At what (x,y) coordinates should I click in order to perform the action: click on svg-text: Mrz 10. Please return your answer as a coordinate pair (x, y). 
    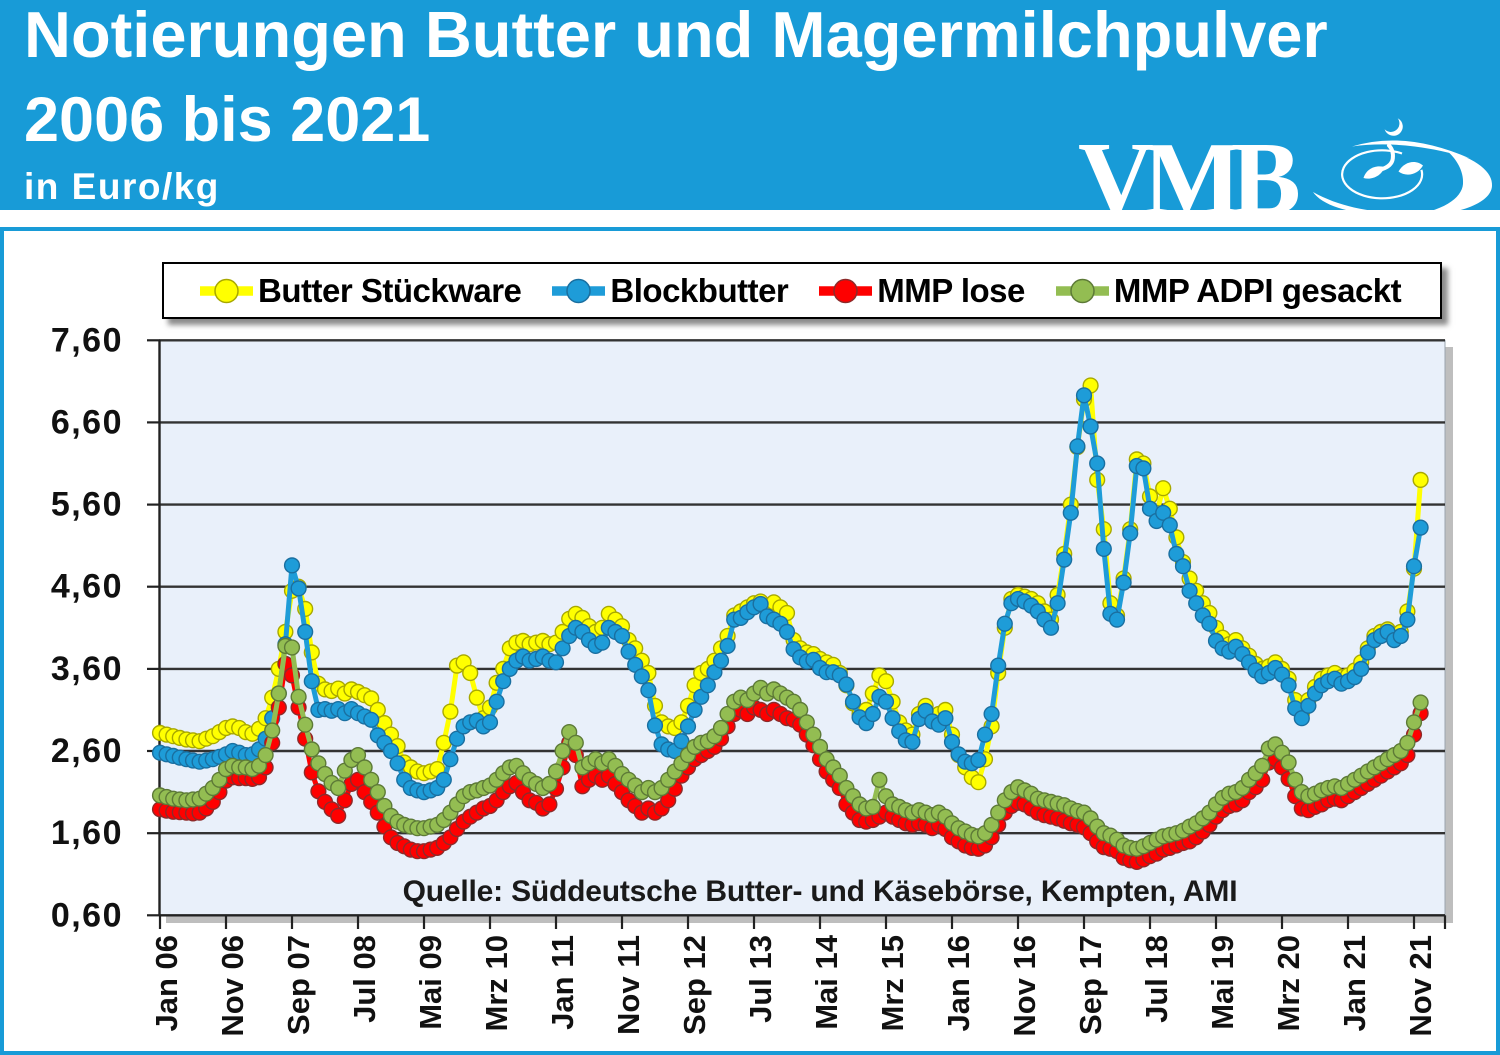
    Looking at the image, I should click on (496, 983).